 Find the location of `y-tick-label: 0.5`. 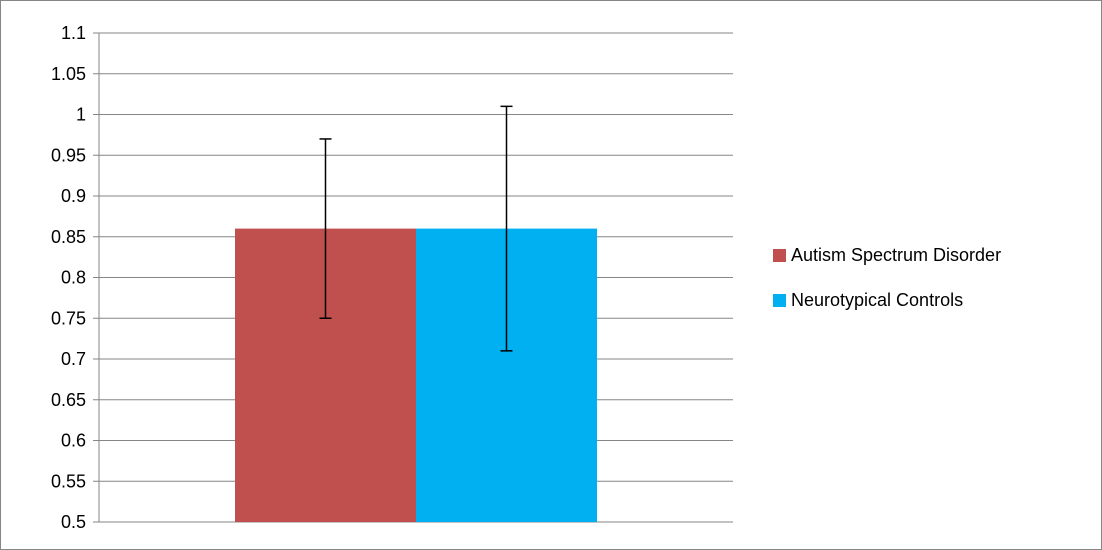

y-tick-label: 0.5 is located at coordinates (73, 522).